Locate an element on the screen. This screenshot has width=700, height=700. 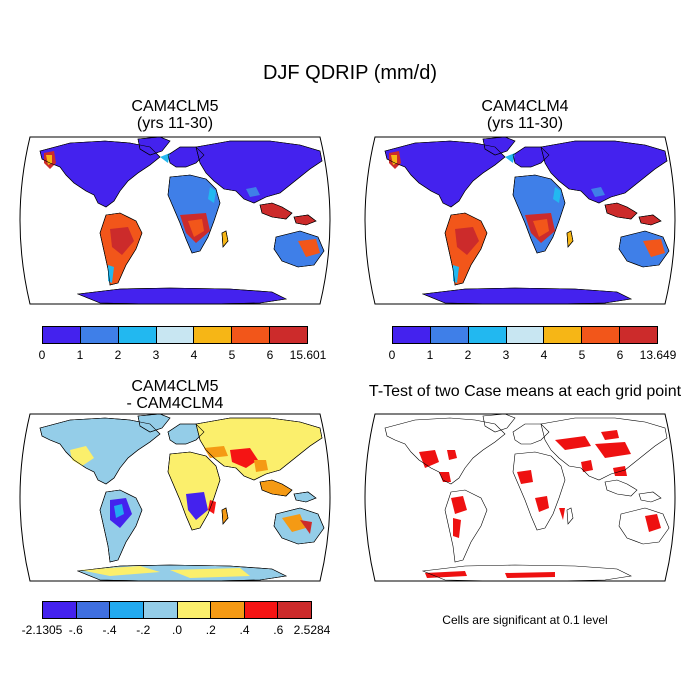
colorbar-tick-label: .0 is located at coordinates (177, 630).